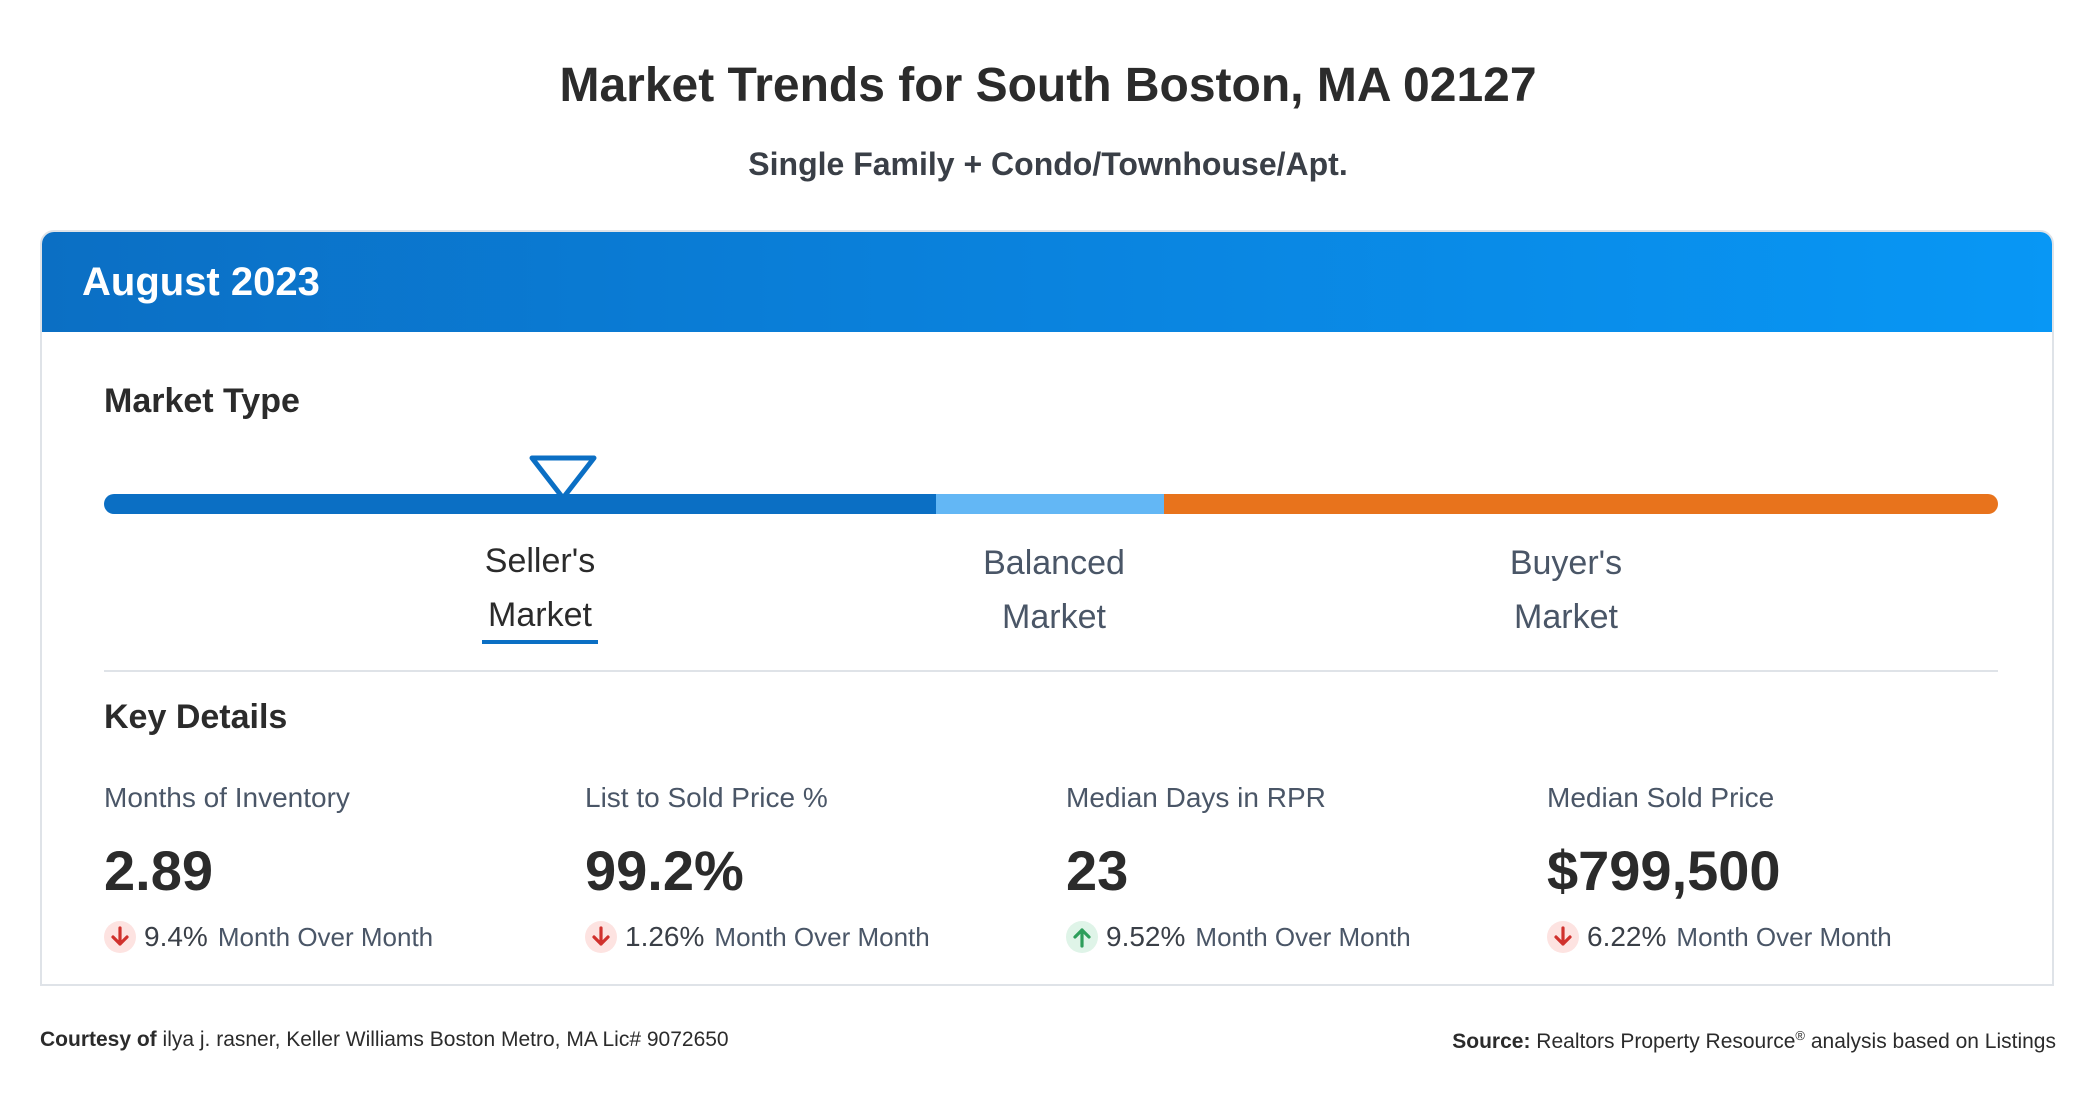 Image resolution: width=2096 pixels, height=1100 pixels. What do you see at coordinates (1048, 85) in the screenshot?
I see `page-title: Market Trends for South Boston, MA 02127` at bounding box center [1048, 85].